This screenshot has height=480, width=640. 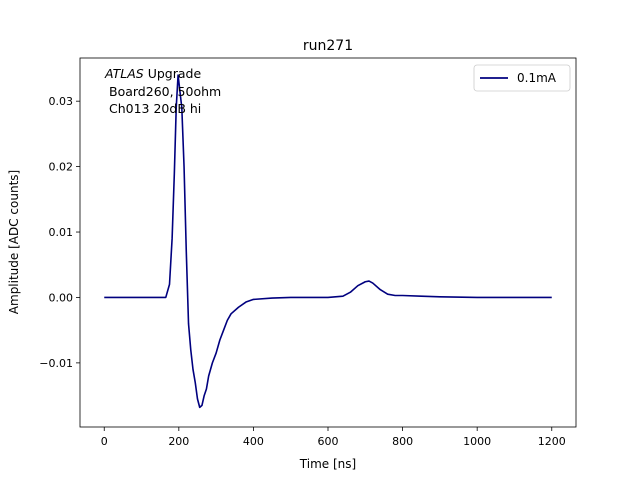 I want to click on y-tick-label: 0.02, so click(x=61, y=167).